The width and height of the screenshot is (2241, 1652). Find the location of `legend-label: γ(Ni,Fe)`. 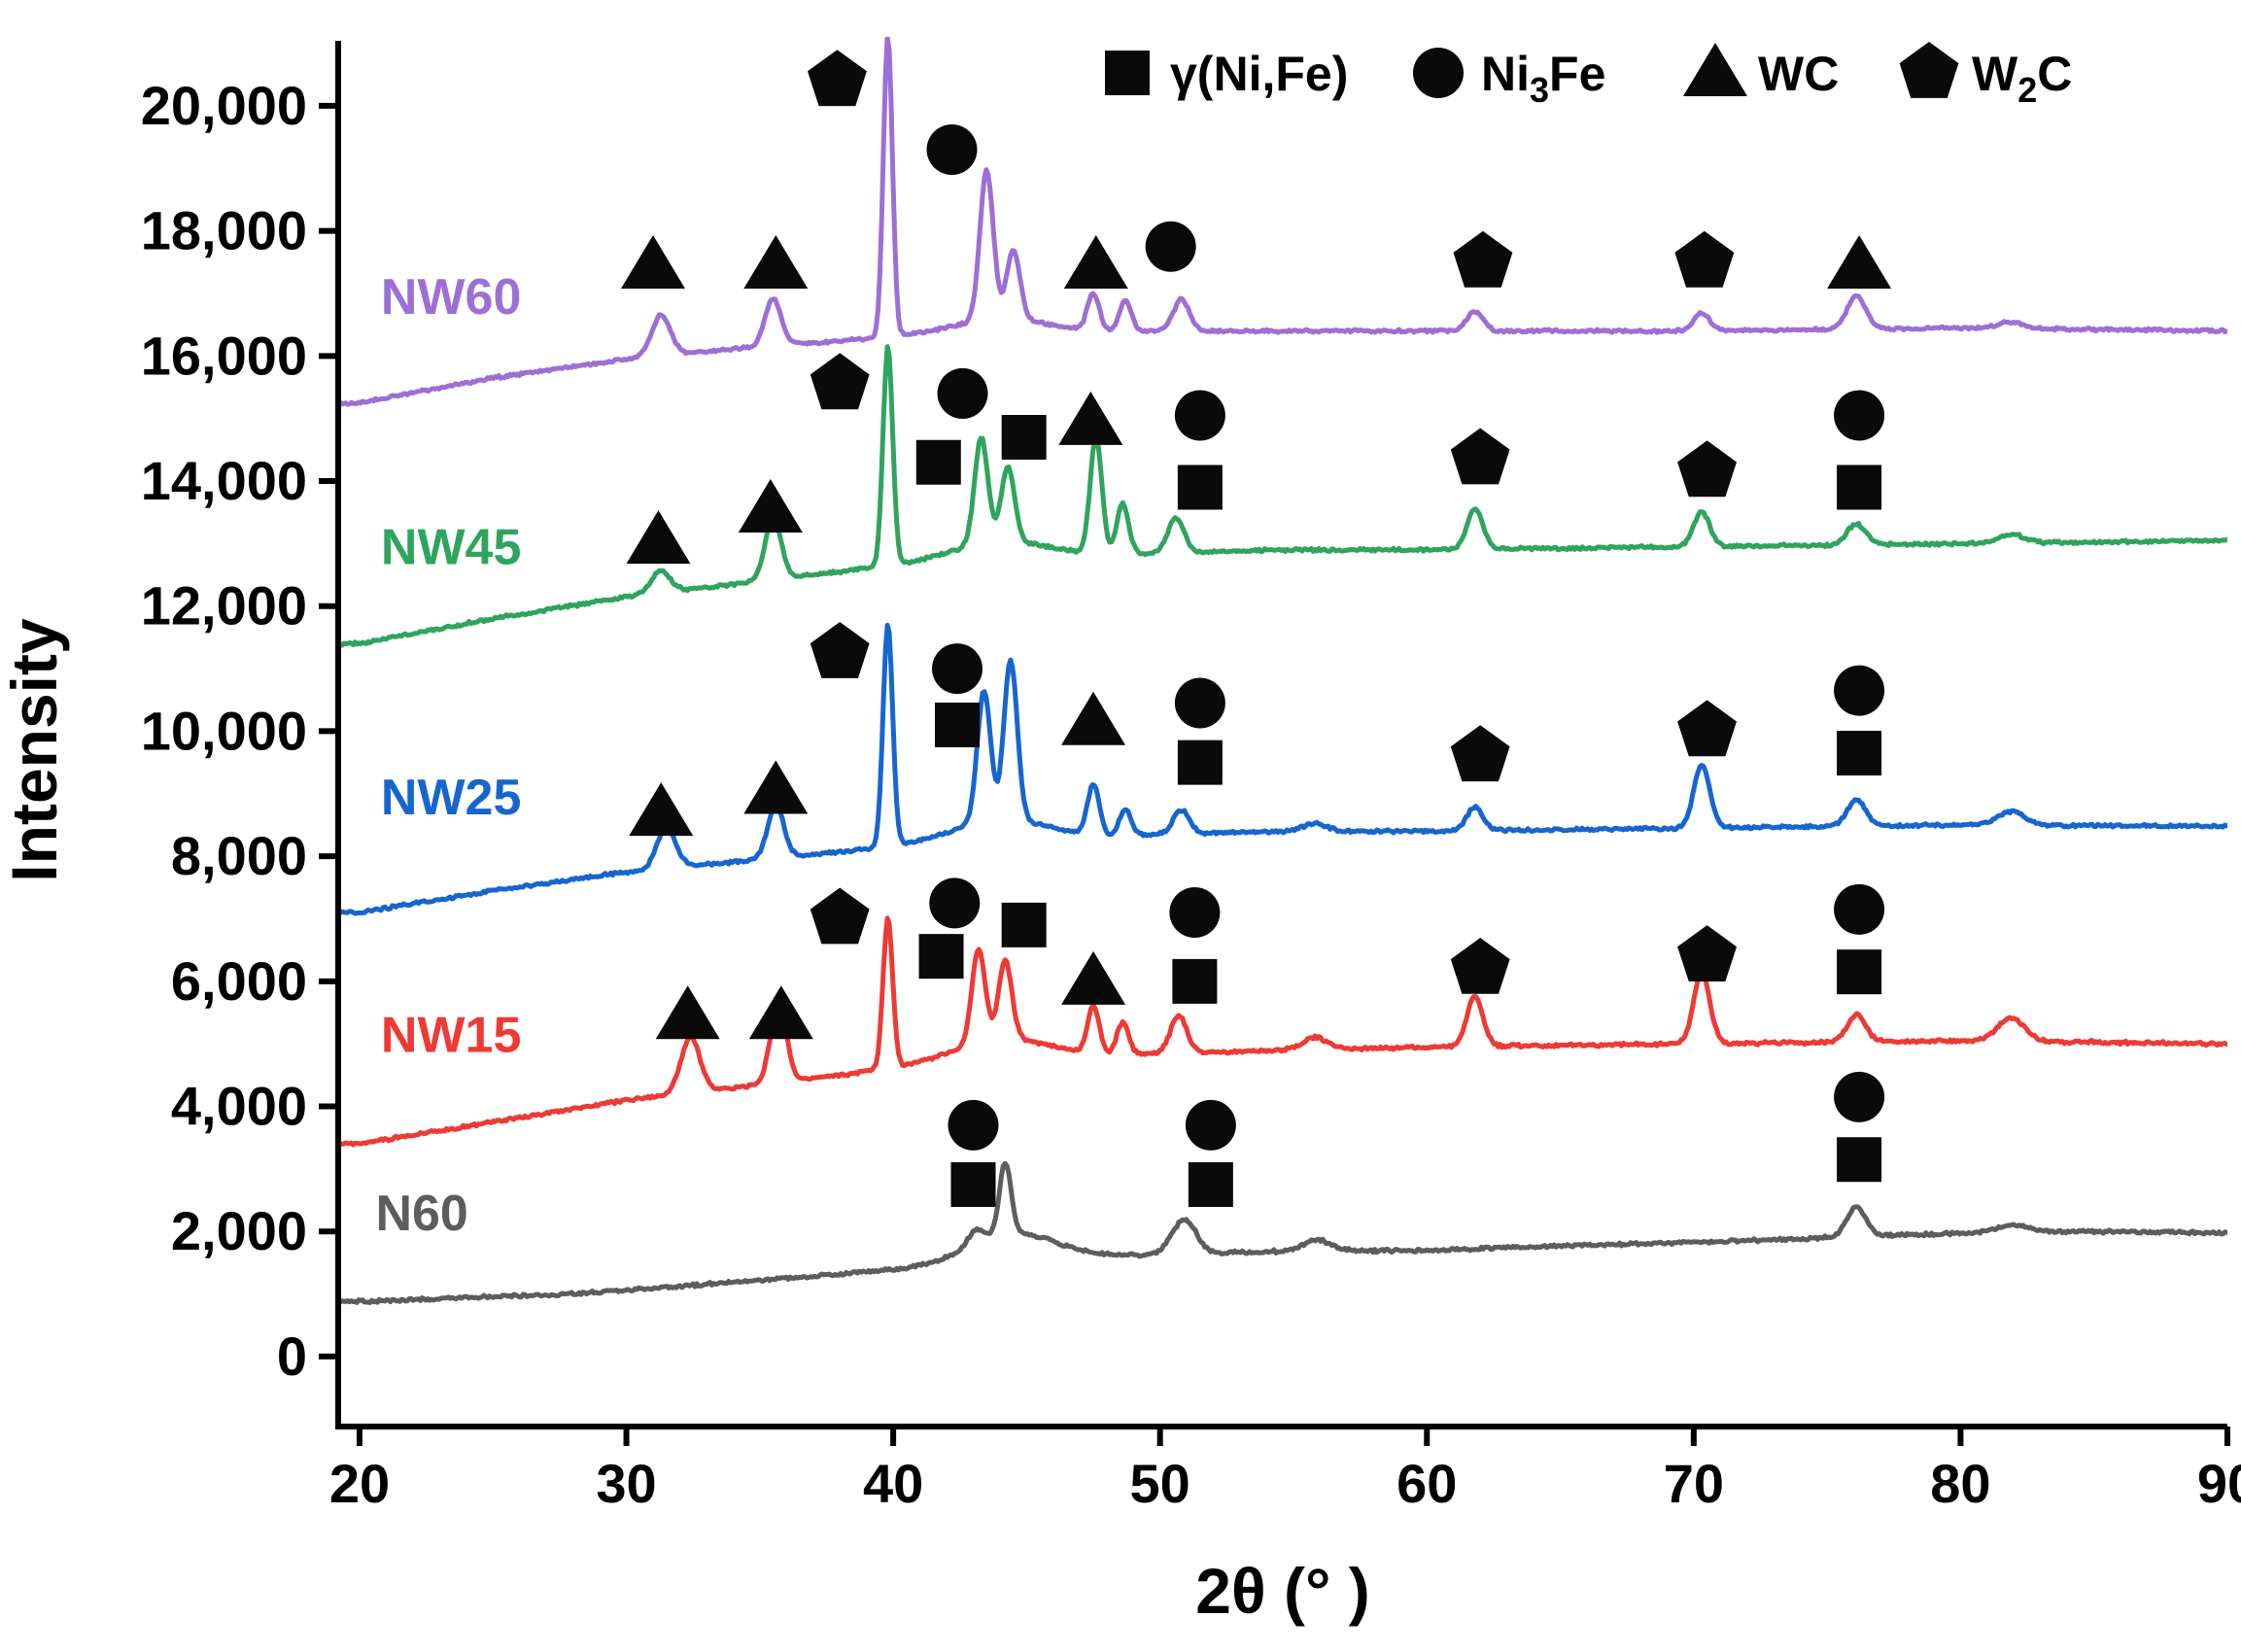

legend-label: γ(Ni,Fe) is located at coordinates (1259, 74).